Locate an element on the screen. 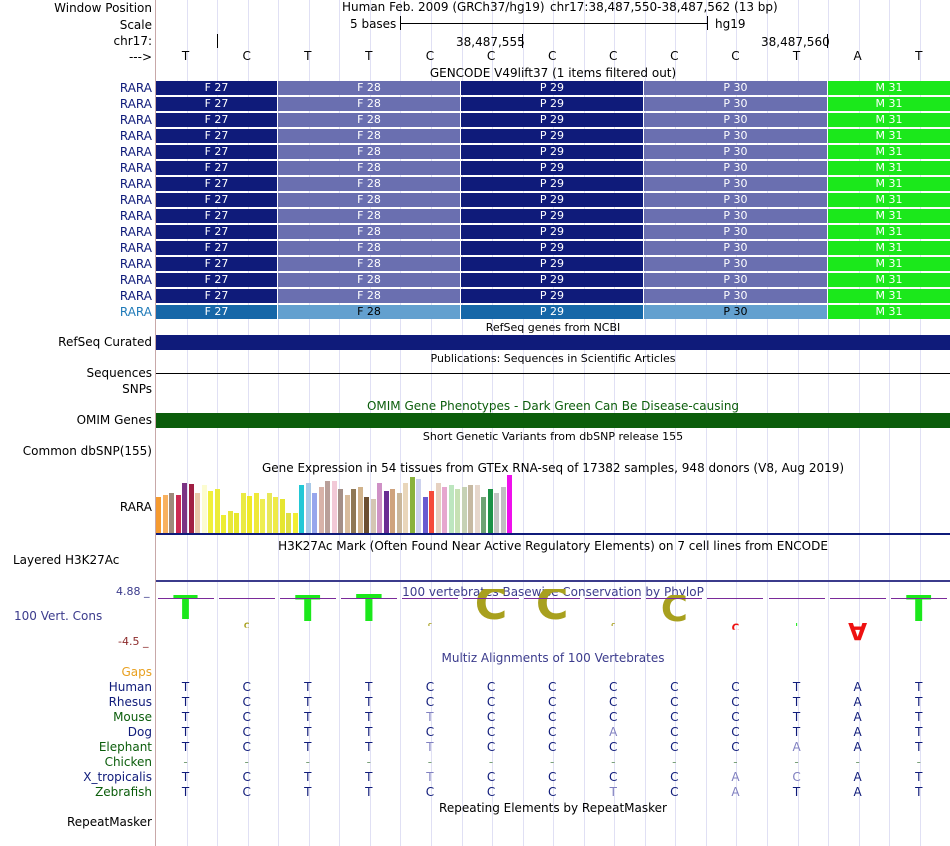 The image size is (950, 846). omim-gene-bar is located at coordinates (553, 420).